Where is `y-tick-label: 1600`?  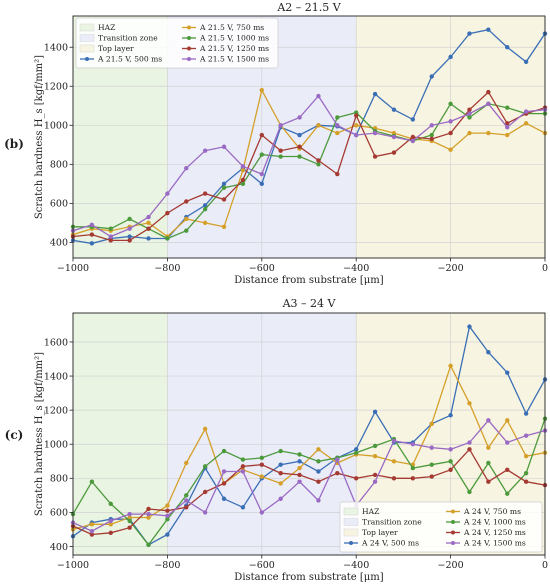
y-tick-label: 1600 is located at coordinates (56, 342).